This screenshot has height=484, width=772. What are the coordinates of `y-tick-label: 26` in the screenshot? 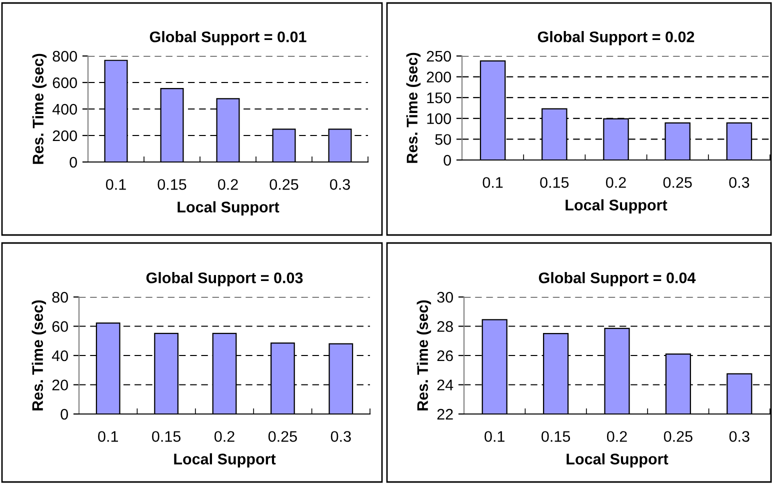 It's located at (445, 356).